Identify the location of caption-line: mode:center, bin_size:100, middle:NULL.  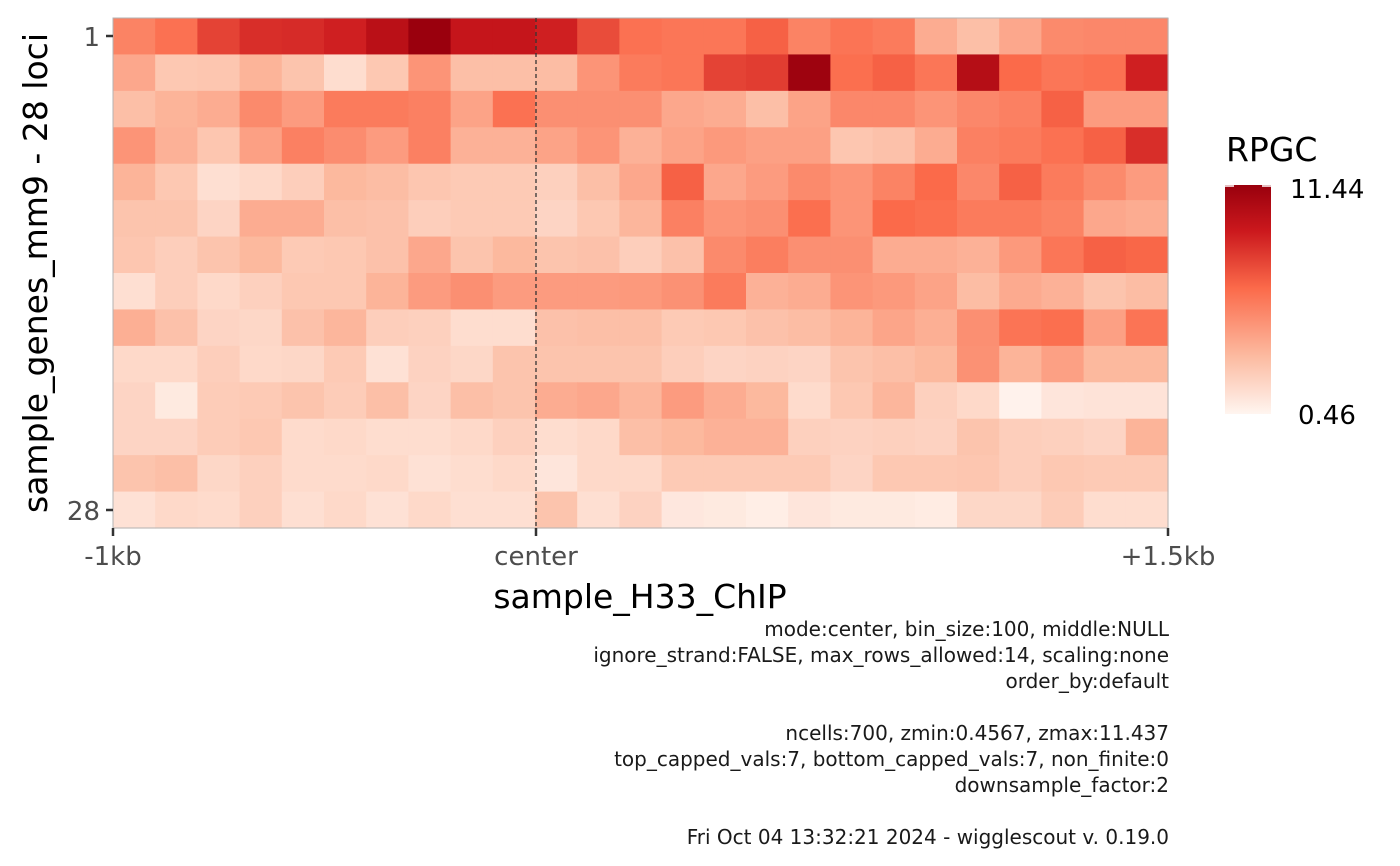
(966, 629).